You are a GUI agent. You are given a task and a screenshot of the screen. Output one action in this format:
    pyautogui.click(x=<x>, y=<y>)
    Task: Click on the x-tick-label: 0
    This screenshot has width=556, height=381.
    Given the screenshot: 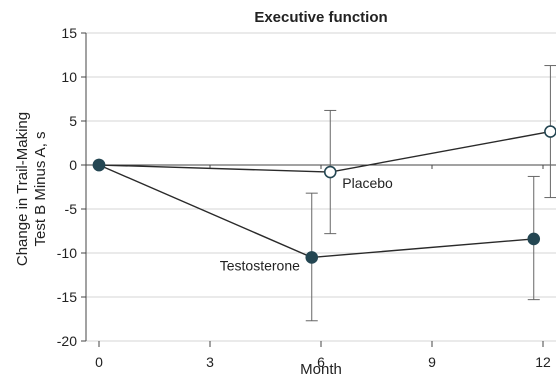 What is the action you would take?
    pyautogui.click(x=99, y=362)
    